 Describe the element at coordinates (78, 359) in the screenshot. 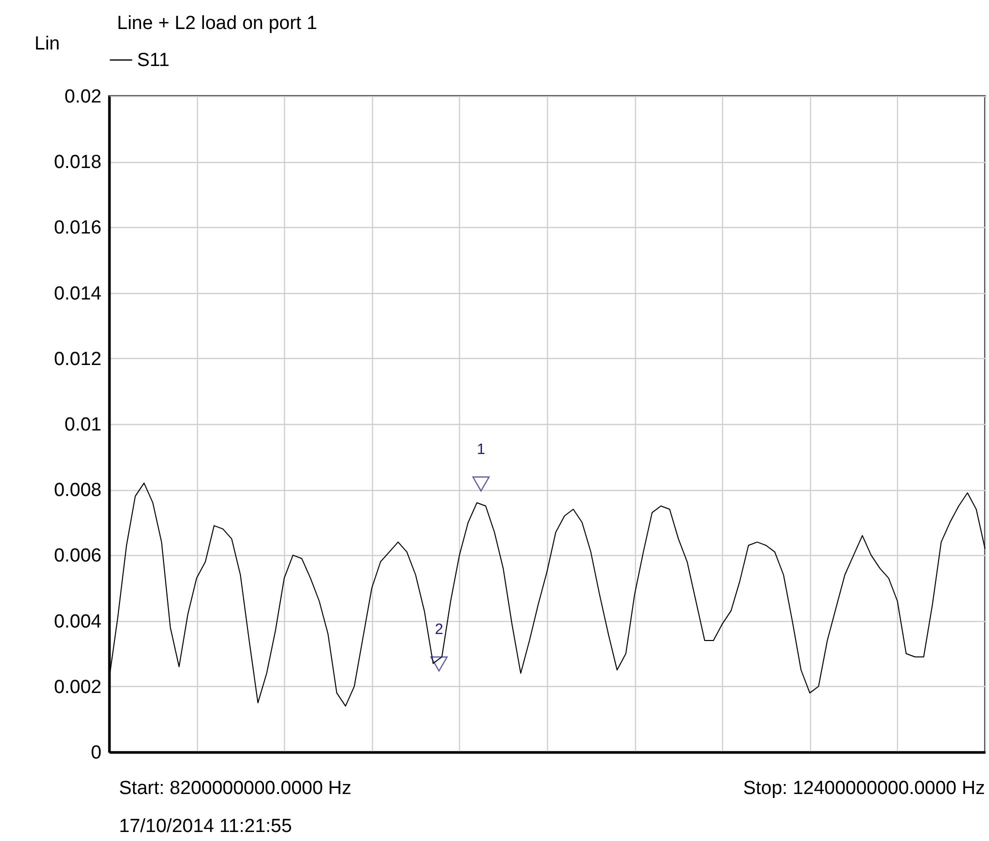

I see `y-tick-label: 0.012` at that location.